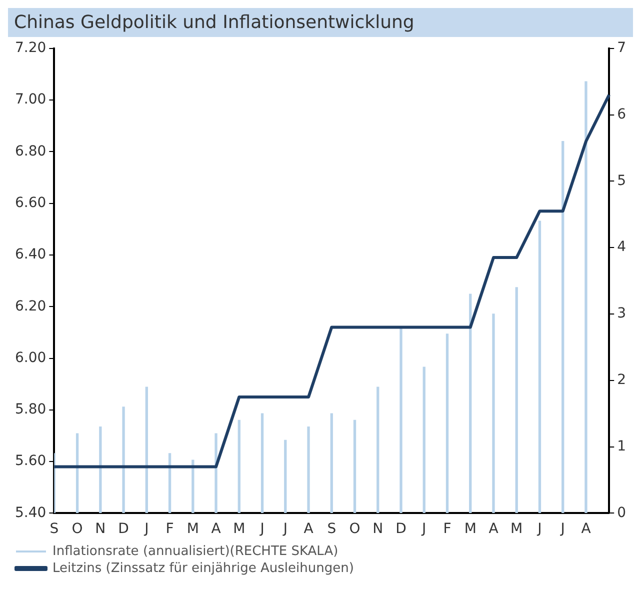  What do you see at coordinates (30, 410) in the screenshot?
I see `y-tick-label: 5.80` at bounding box center [30, 410].